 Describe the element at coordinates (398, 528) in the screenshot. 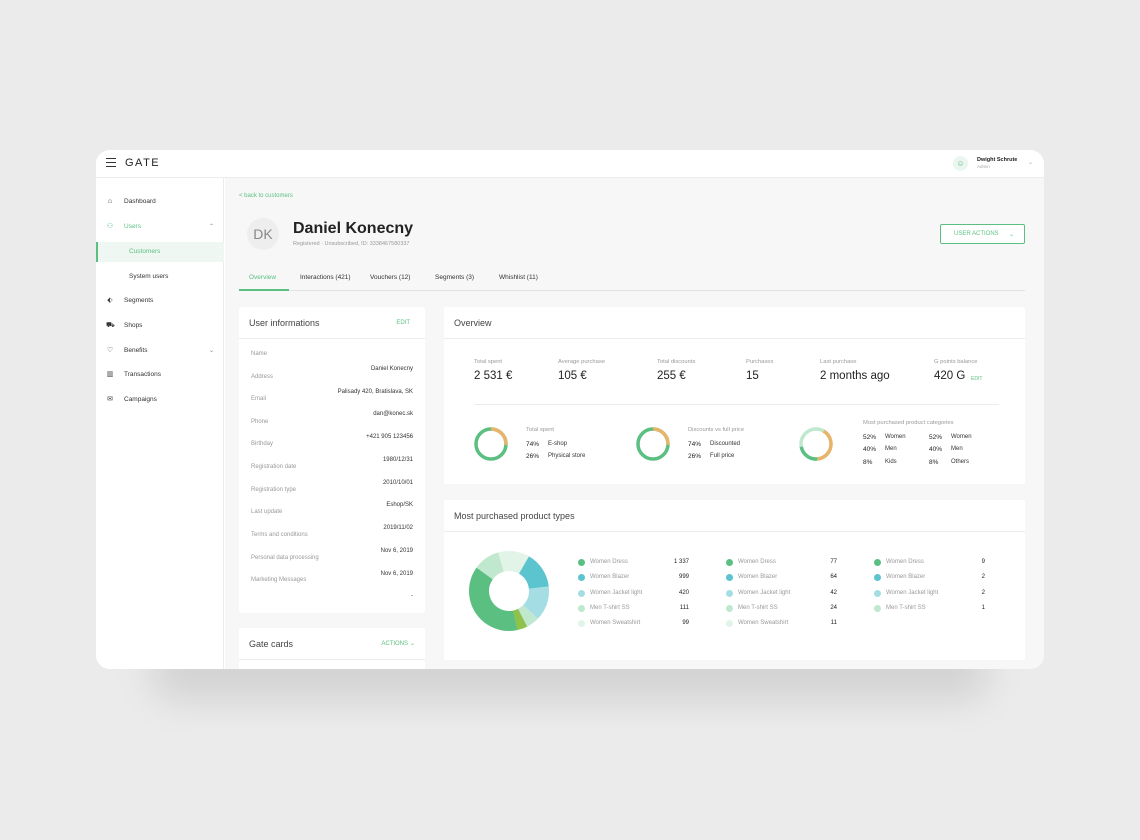

I see `field-value: 2019/11/02` at that location.